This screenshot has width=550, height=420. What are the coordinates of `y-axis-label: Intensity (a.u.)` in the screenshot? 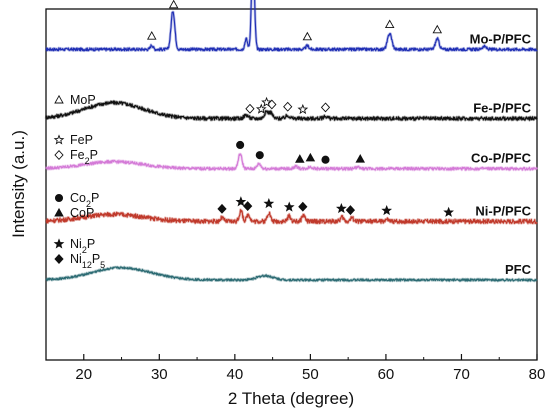 It's located at (18, 184).